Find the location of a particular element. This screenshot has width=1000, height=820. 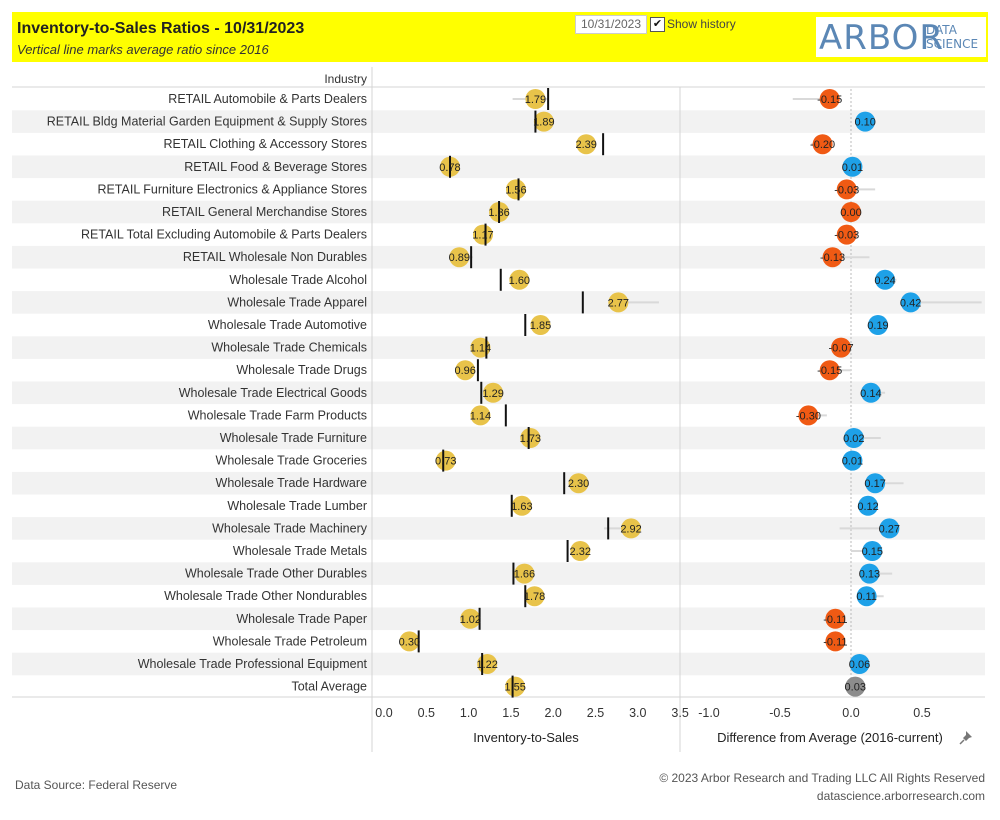

ratio-value-label: 0.89 is located at coordinates (459, 258).